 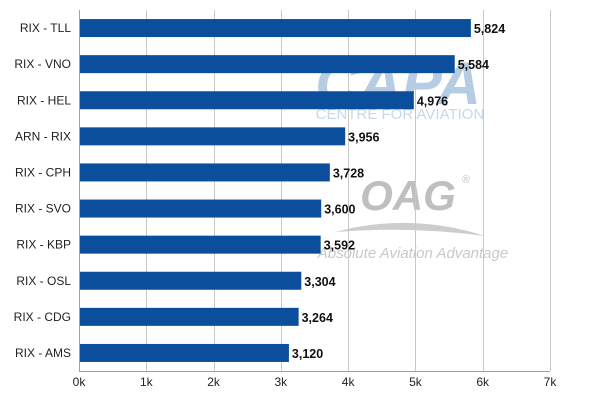 I want to click on oag-watermark: OAG ® Absolute Aviation Advantage, so click(x=412, y=217).